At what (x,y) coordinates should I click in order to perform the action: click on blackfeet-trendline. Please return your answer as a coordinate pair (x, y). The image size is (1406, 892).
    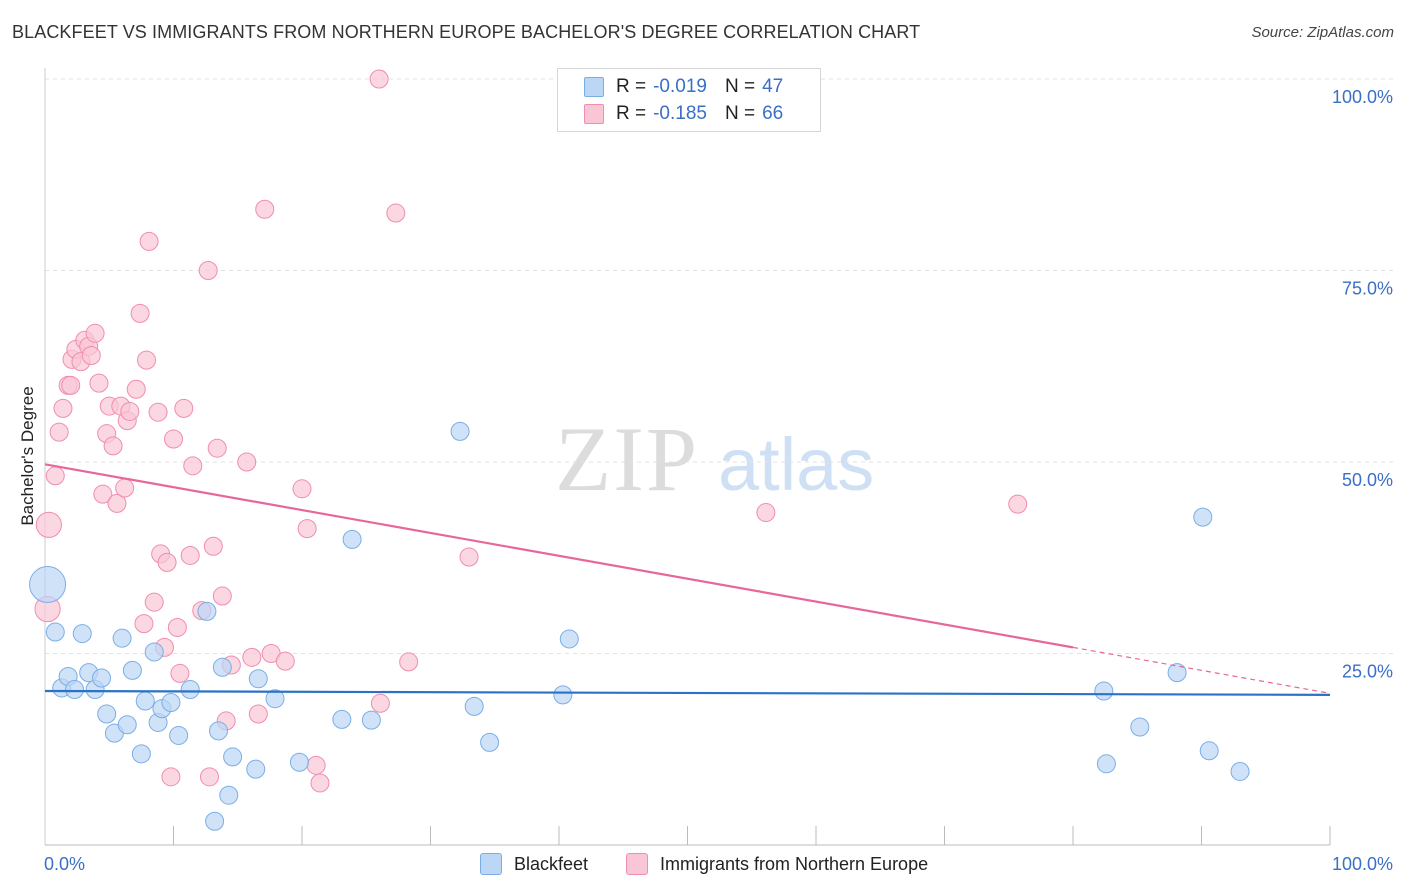
    Looking at the image, I should click on (687, 692).